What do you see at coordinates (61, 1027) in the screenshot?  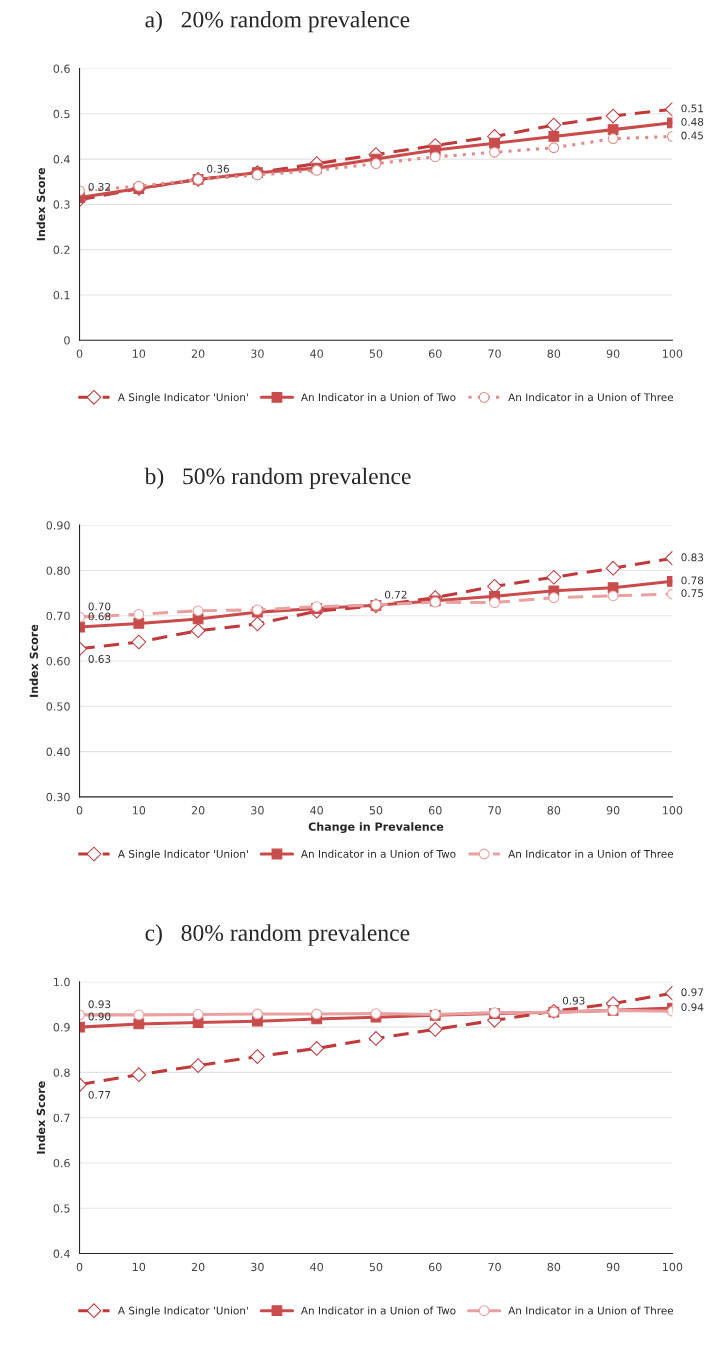 I see `y-tick-label: 0.9` at bounding box center [61, 1027].